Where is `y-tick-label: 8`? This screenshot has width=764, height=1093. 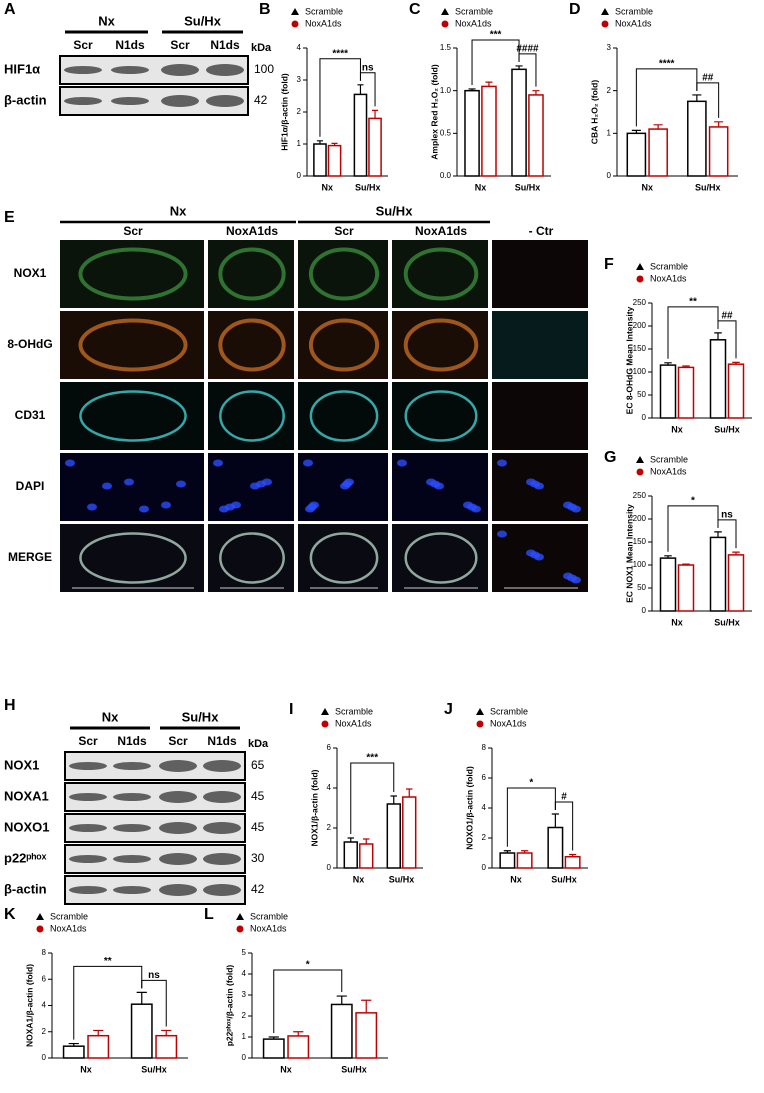
y-tick-label: 8 is located at coordinates (44, 952).